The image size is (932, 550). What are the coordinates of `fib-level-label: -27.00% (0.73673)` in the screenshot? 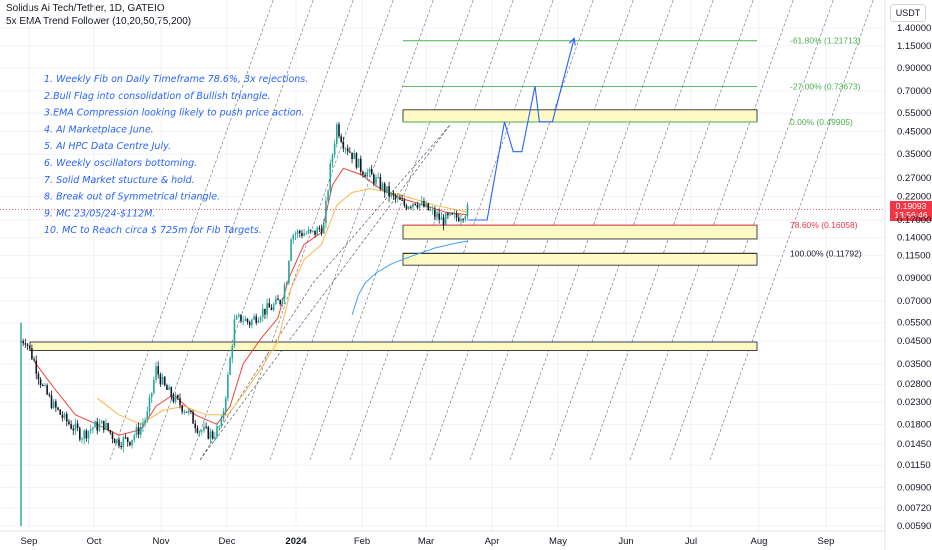 It's located at (825, 86).